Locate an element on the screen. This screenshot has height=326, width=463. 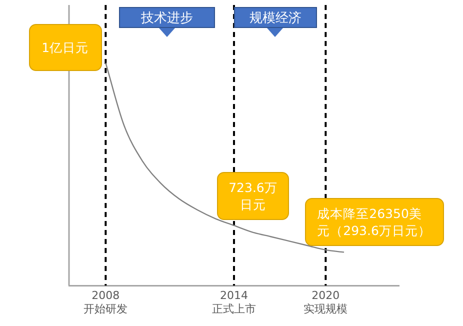
annotation: 成本降至26350美元（293.6万日元） is located at coordinates (374, 221).